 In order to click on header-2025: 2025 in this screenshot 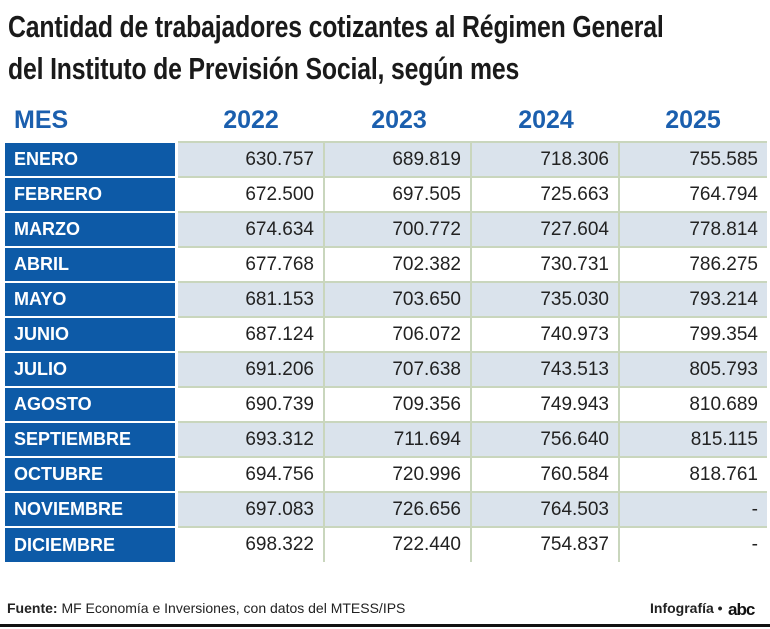, I will do `click(693, 120)`.